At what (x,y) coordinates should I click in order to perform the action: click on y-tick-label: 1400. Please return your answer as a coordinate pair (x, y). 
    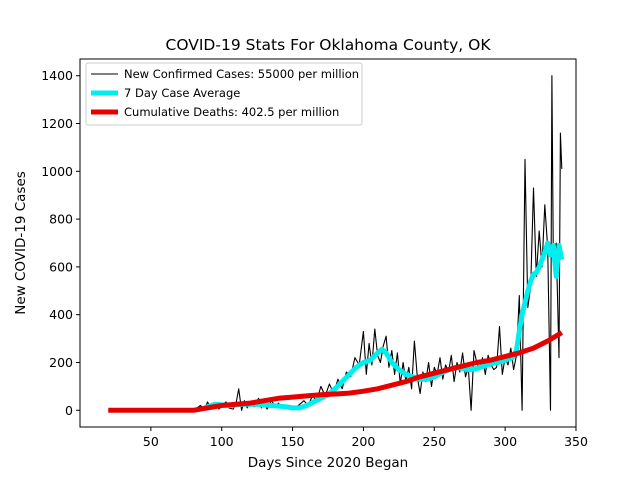
    Looking at the image, I should click on (57, 75).